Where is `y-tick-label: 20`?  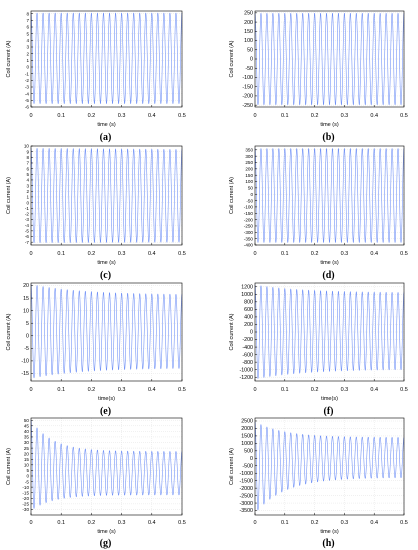
y-tick-label: 20 is located at coordinates (27, 453).